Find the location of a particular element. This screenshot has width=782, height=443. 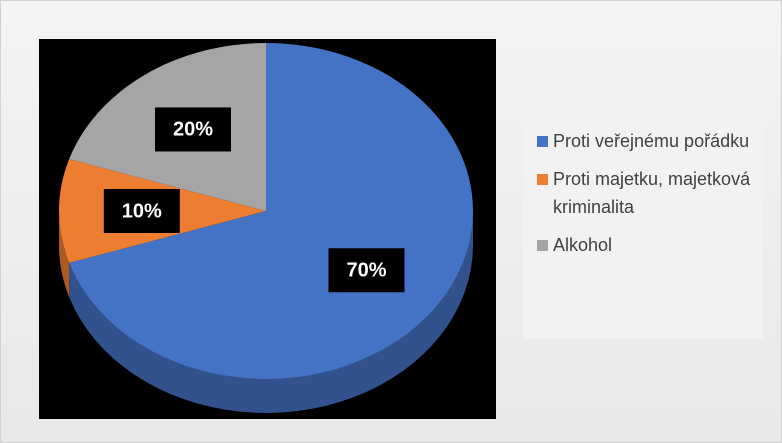

data-label: 20% is located at coordinates (193, 130).